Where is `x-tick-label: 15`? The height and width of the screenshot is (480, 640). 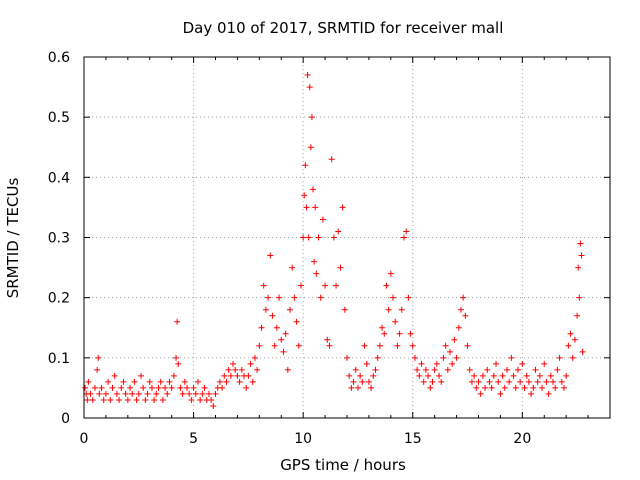
x-tick-label: 15 is located at coordinates (413, 439).